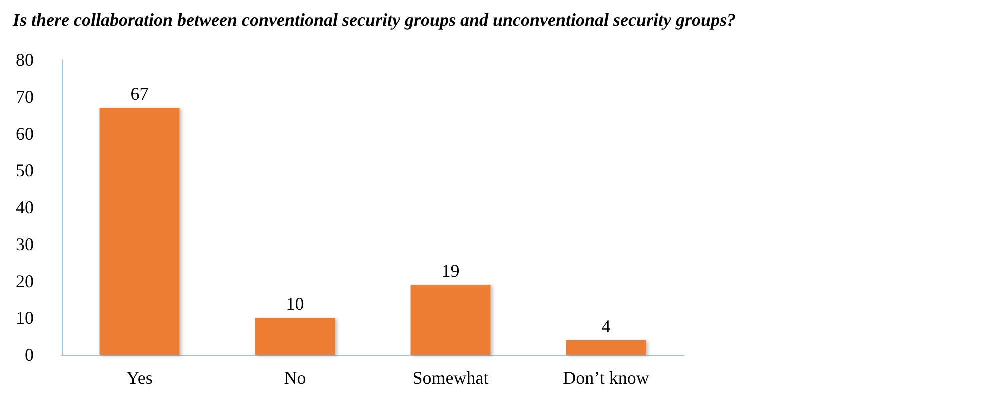 This screenshot has width=984, height=403. What do you see at coordinates (295, 378) in the screenshot?
I see `x-tick-label: No` at bounding box center [295, 378].